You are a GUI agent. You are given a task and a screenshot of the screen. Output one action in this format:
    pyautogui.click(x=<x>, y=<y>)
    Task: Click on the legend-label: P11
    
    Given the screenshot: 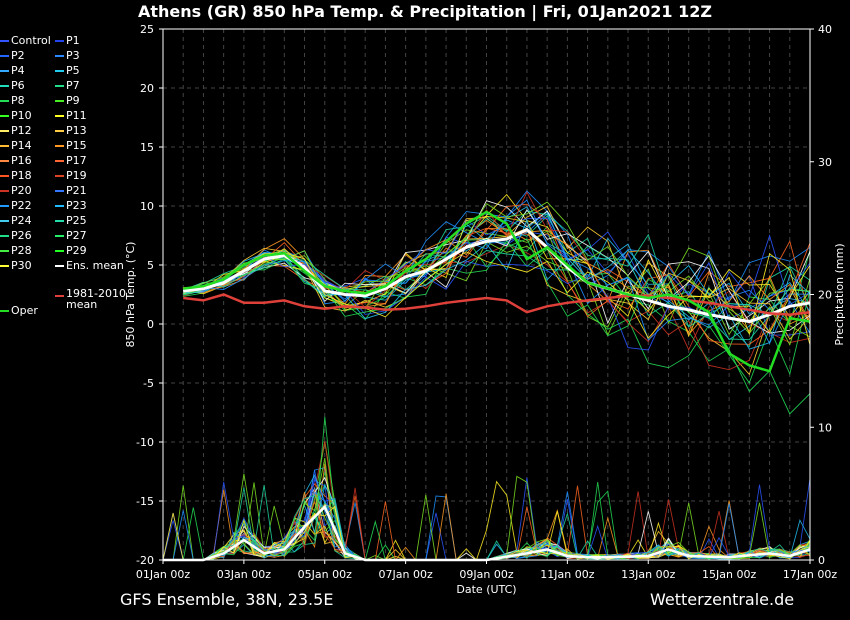 What is the action you would take?
    pyautogui.click(x=76, y=115)
    